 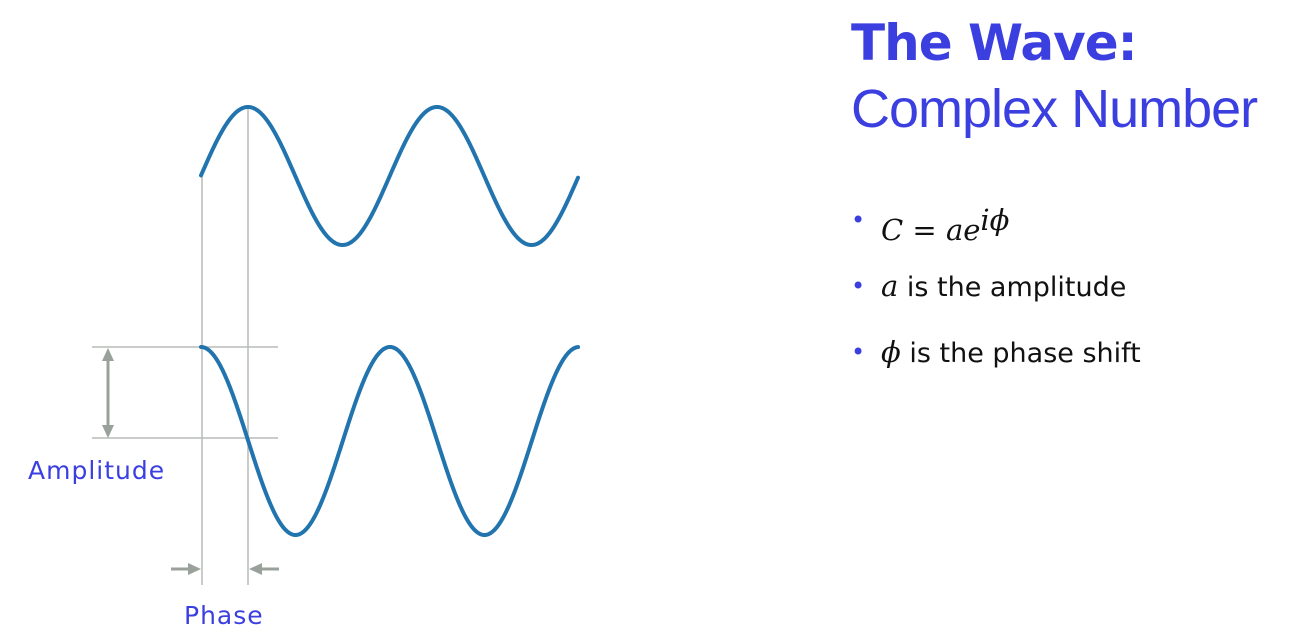 I want to click on amplitude-symbol: a, so click(x=890, y=286).